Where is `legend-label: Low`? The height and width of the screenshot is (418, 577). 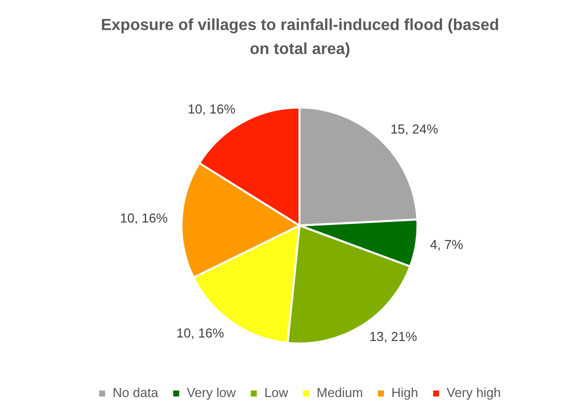
legend-label: Low is located at coordinates (276, 392).